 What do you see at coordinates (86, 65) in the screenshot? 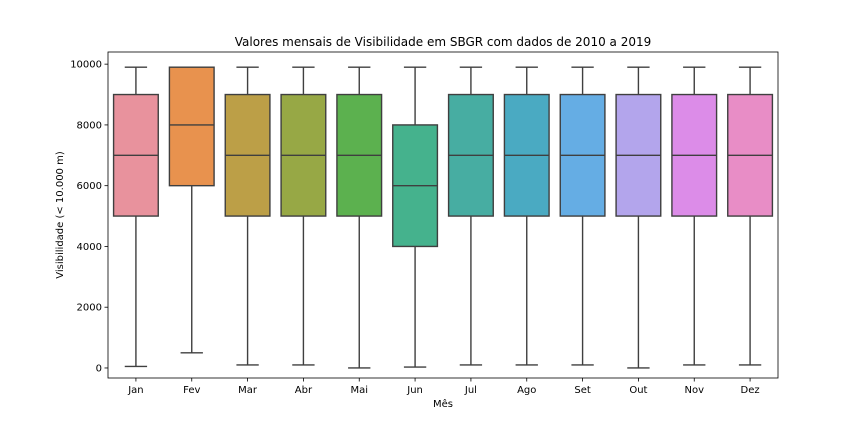
I see `y-tick-label: 10000` at bounding box center [86, 65].